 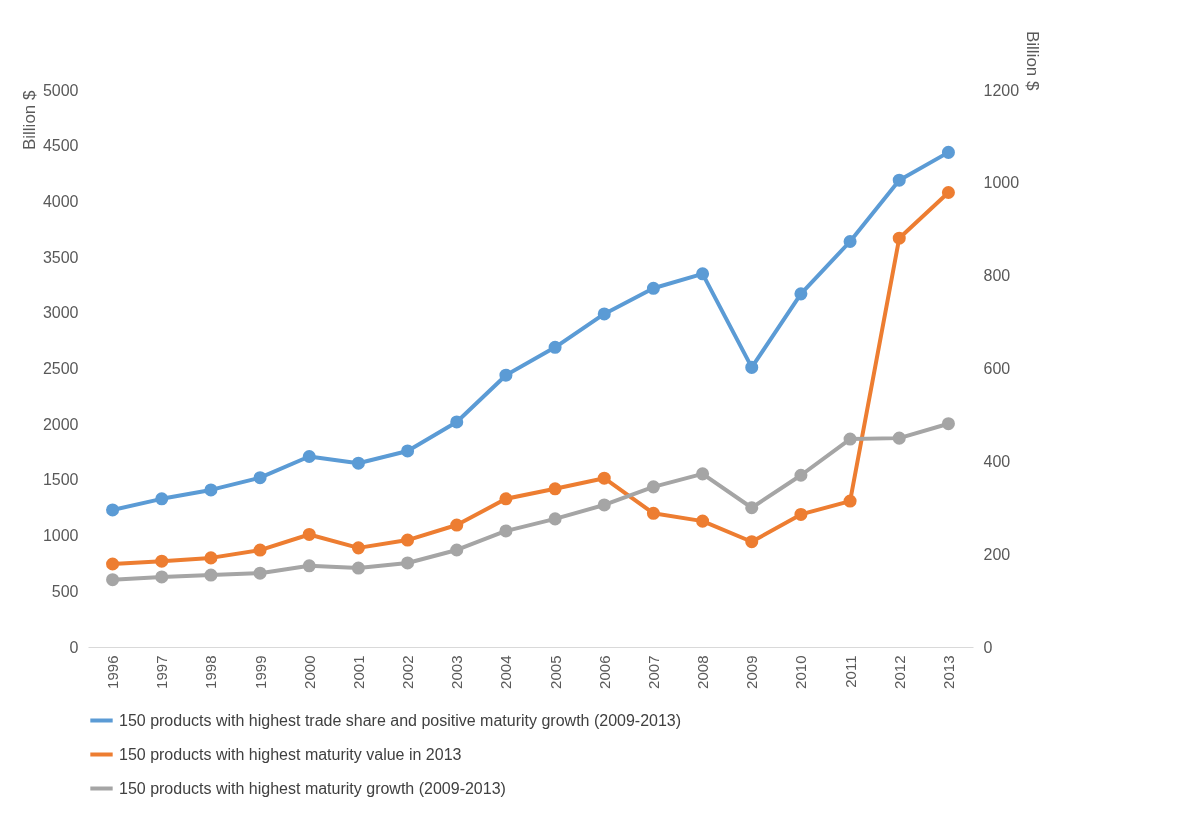 I want to click on y-tick-label: 0, so click(x=74, y=647).